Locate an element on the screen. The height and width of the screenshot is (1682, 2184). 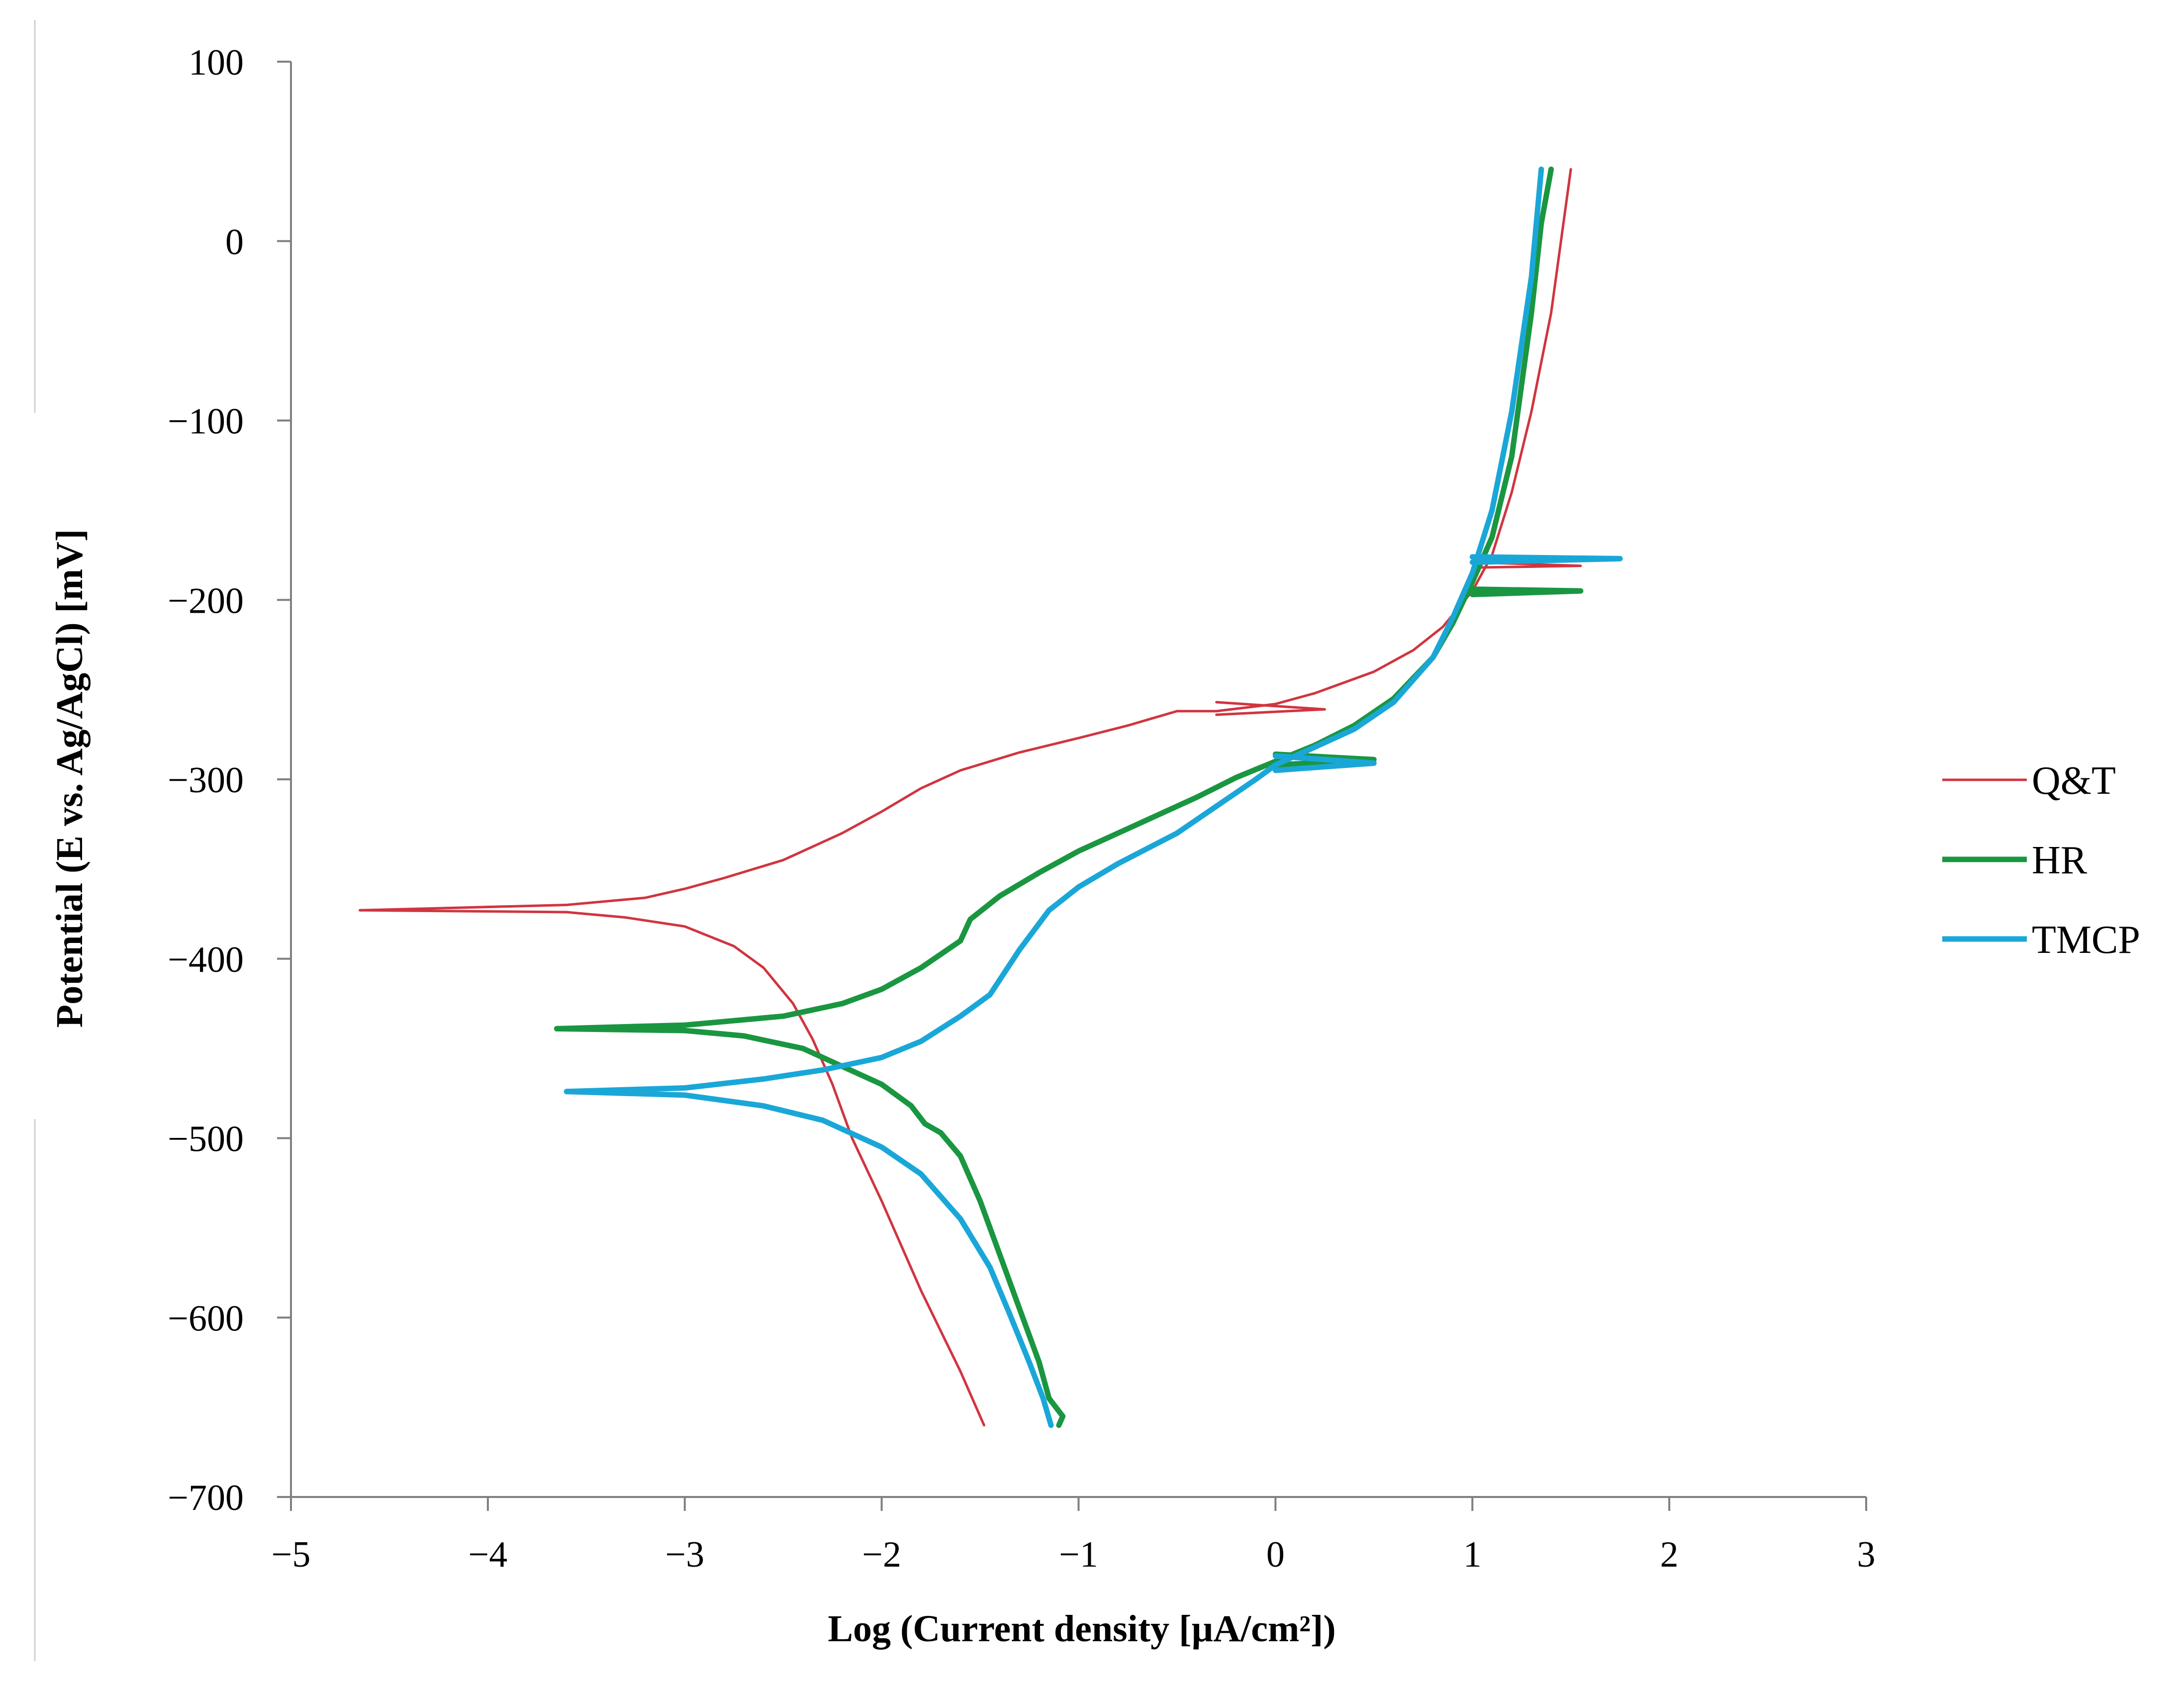
legend-label-hr: HR is located at coordinates (2060, 860).